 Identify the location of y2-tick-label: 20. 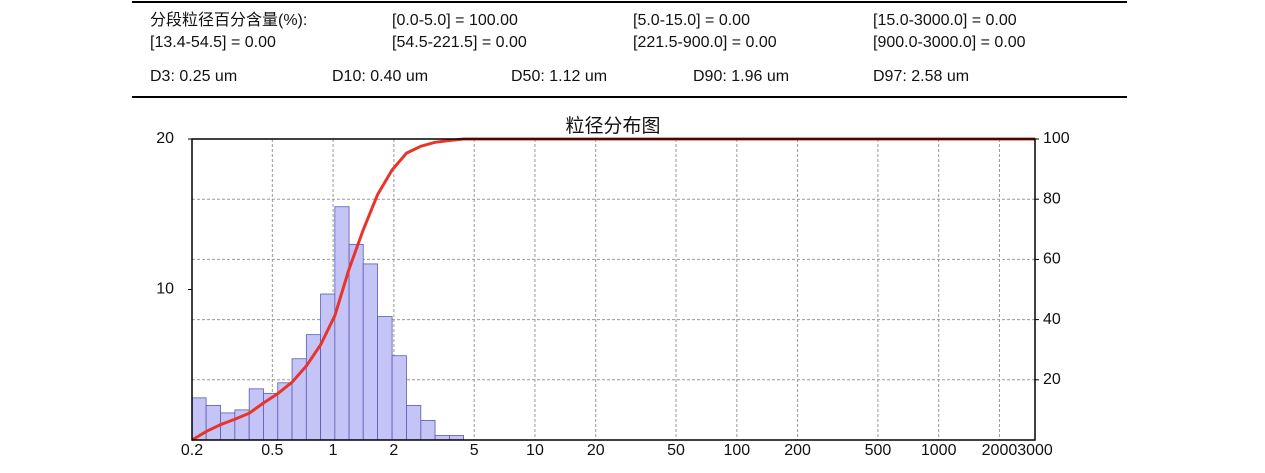
(1052, 379).